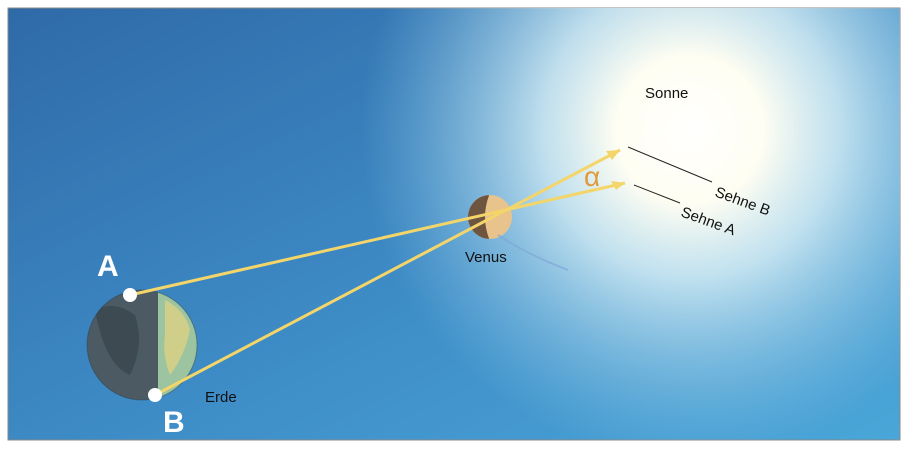 The width and height of the screenshot is (909, 450). Describe the element at coordinates (155, 395) in the screenshot. I see `point-b` at that location.